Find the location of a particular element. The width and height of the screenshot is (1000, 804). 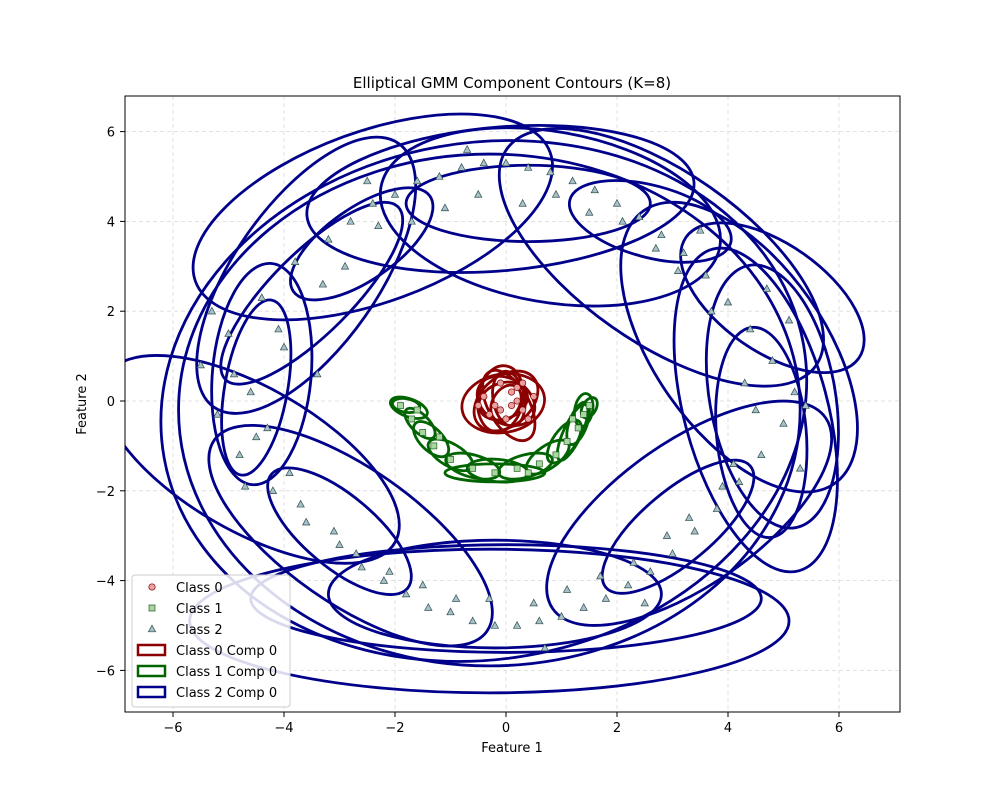

legend-label: Class 0 Comp 0 is located at coordinates (226, 651).